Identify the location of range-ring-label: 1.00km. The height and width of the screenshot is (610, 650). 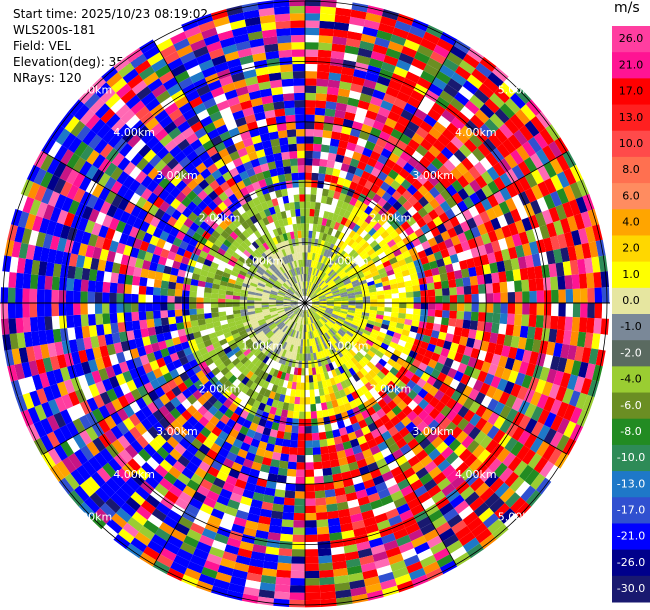
(263, 260).